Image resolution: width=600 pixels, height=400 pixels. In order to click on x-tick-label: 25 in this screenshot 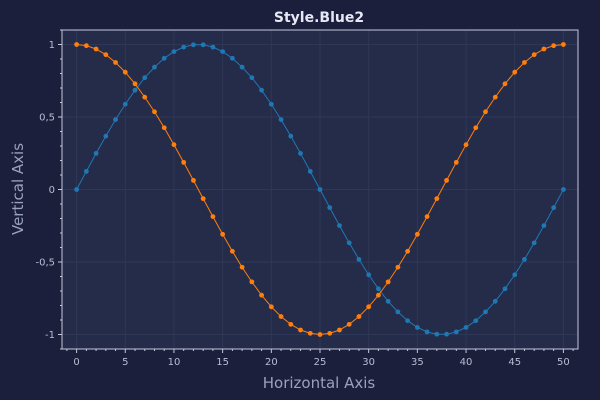, I will do `click(320, 362)`.